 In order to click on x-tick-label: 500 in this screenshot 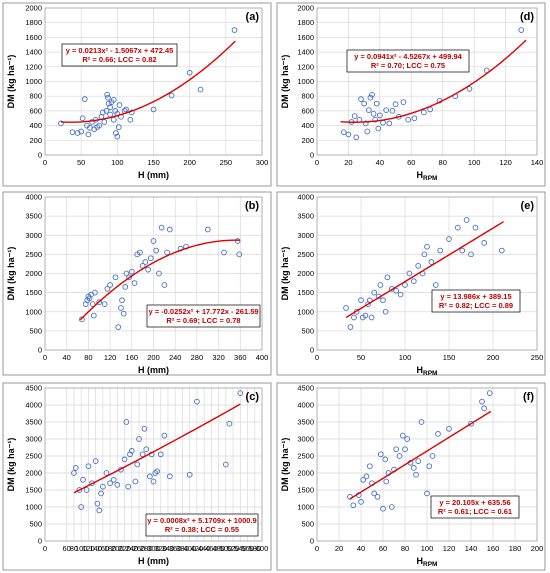, I will do `click(226, 548)`.